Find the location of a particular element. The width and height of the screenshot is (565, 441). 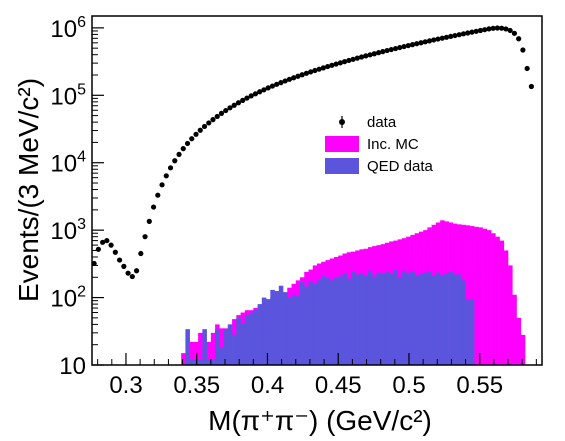

y-tick-label: 10⁶ is located at coordinates (68, 28).